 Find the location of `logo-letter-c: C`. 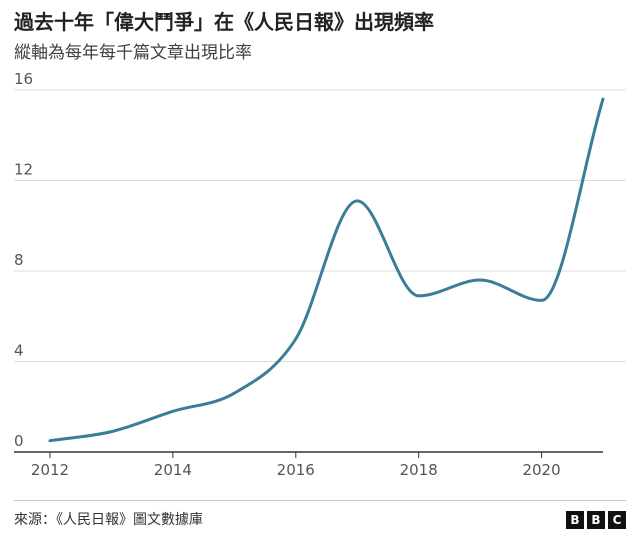

logo-letter-c: C is located at coordinates (617, 520).